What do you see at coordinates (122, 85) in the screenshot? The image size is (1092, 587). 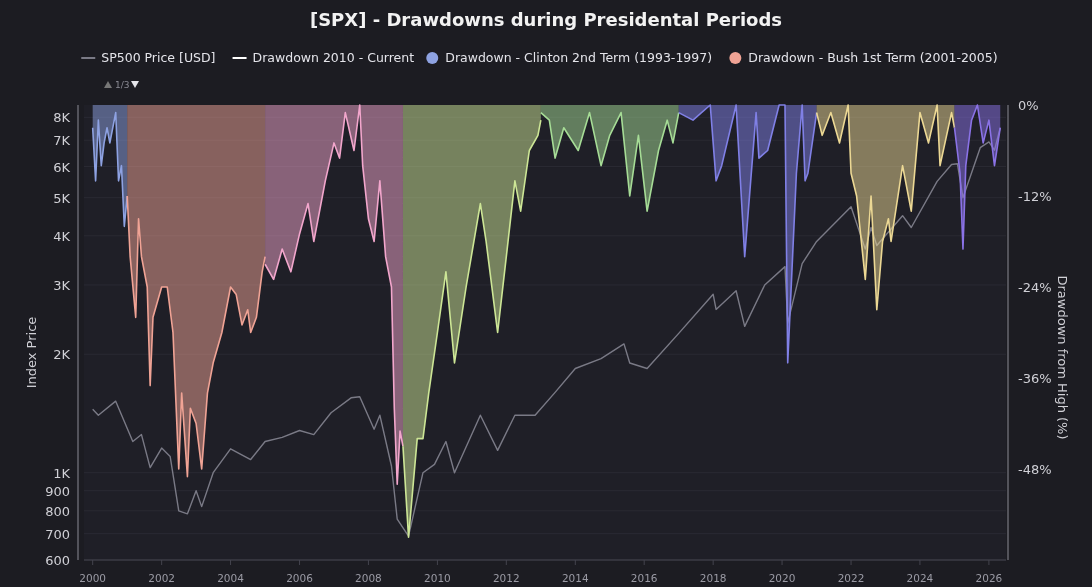 I see `text: 1/3` at bounding box center [122, 85].